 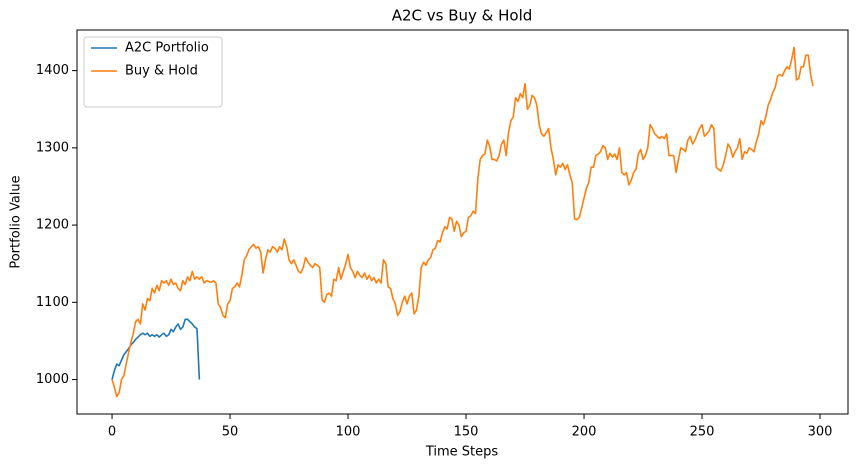 What do you see at coordinates (52, 379) in the screenshot?
I see `y-tick-label: 1000` at bounding box center [52, 379].